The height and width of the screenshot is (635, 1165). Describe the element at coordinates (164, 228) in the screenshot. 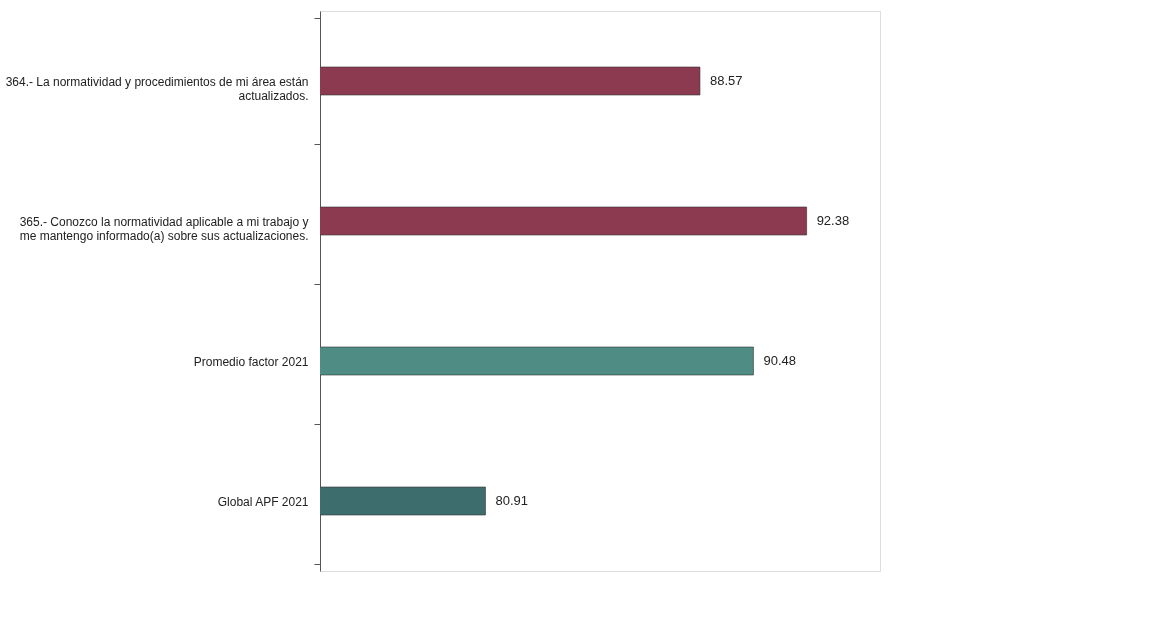

I see `y-tick-label: 365.- Conozco la normatividad aplicable a mi trabajo y me mantengo informado(a) sobre sus actualizaciones.` at that location.